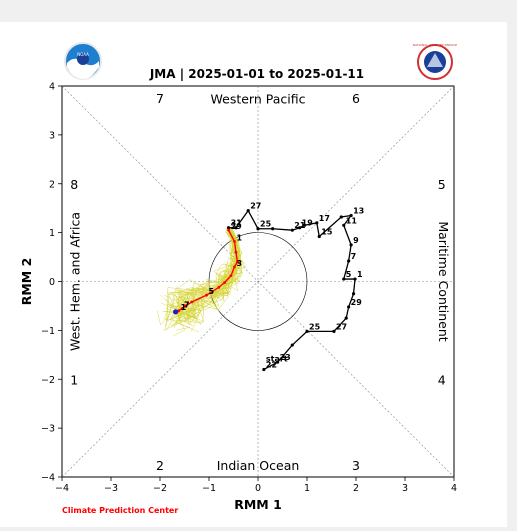 The width and height of the screenshot is (517, 531). Describe the element at coordinates (443, 281) in the screenshot. I see `region-label-maritime-continent: Maritime Continent` at that location.